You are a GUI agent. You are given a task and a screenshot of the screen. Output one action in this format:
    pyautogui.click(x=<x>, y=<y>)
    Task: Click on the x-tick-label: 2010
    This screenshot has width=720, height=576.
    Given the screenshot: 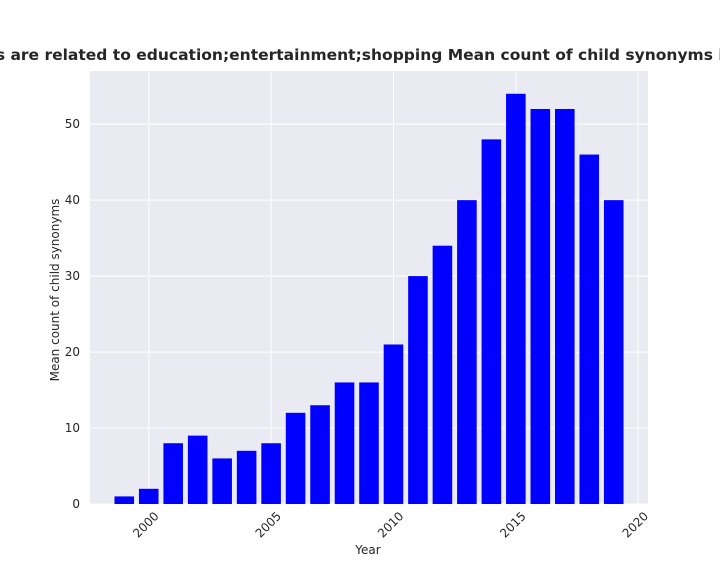 What is the action you would take?
    pyautogui.click(x=390, y=524)
    